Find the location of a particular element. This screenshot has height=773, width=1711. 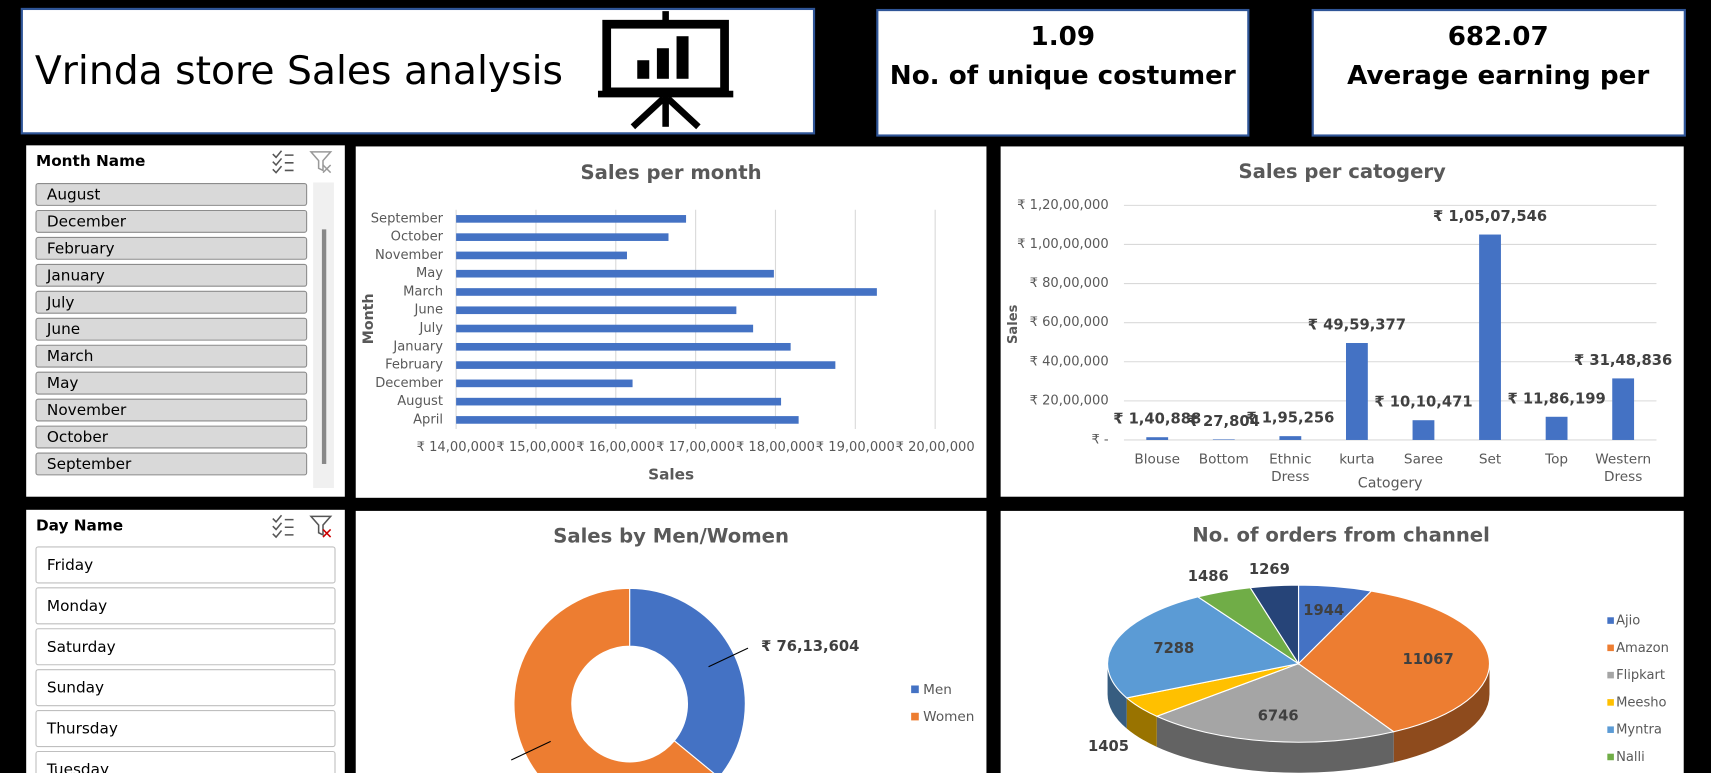

data-label: 11067 is located at coordinates (1427, 659).